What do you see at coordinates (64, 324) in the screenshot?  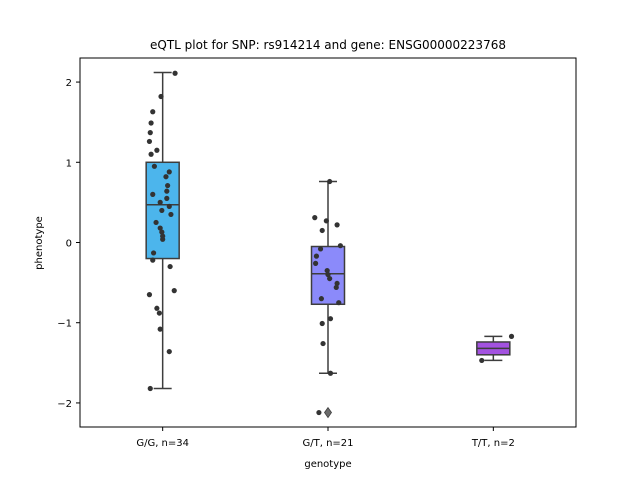 I see `y-tick-label: −1` at bounding box center [64, 324].